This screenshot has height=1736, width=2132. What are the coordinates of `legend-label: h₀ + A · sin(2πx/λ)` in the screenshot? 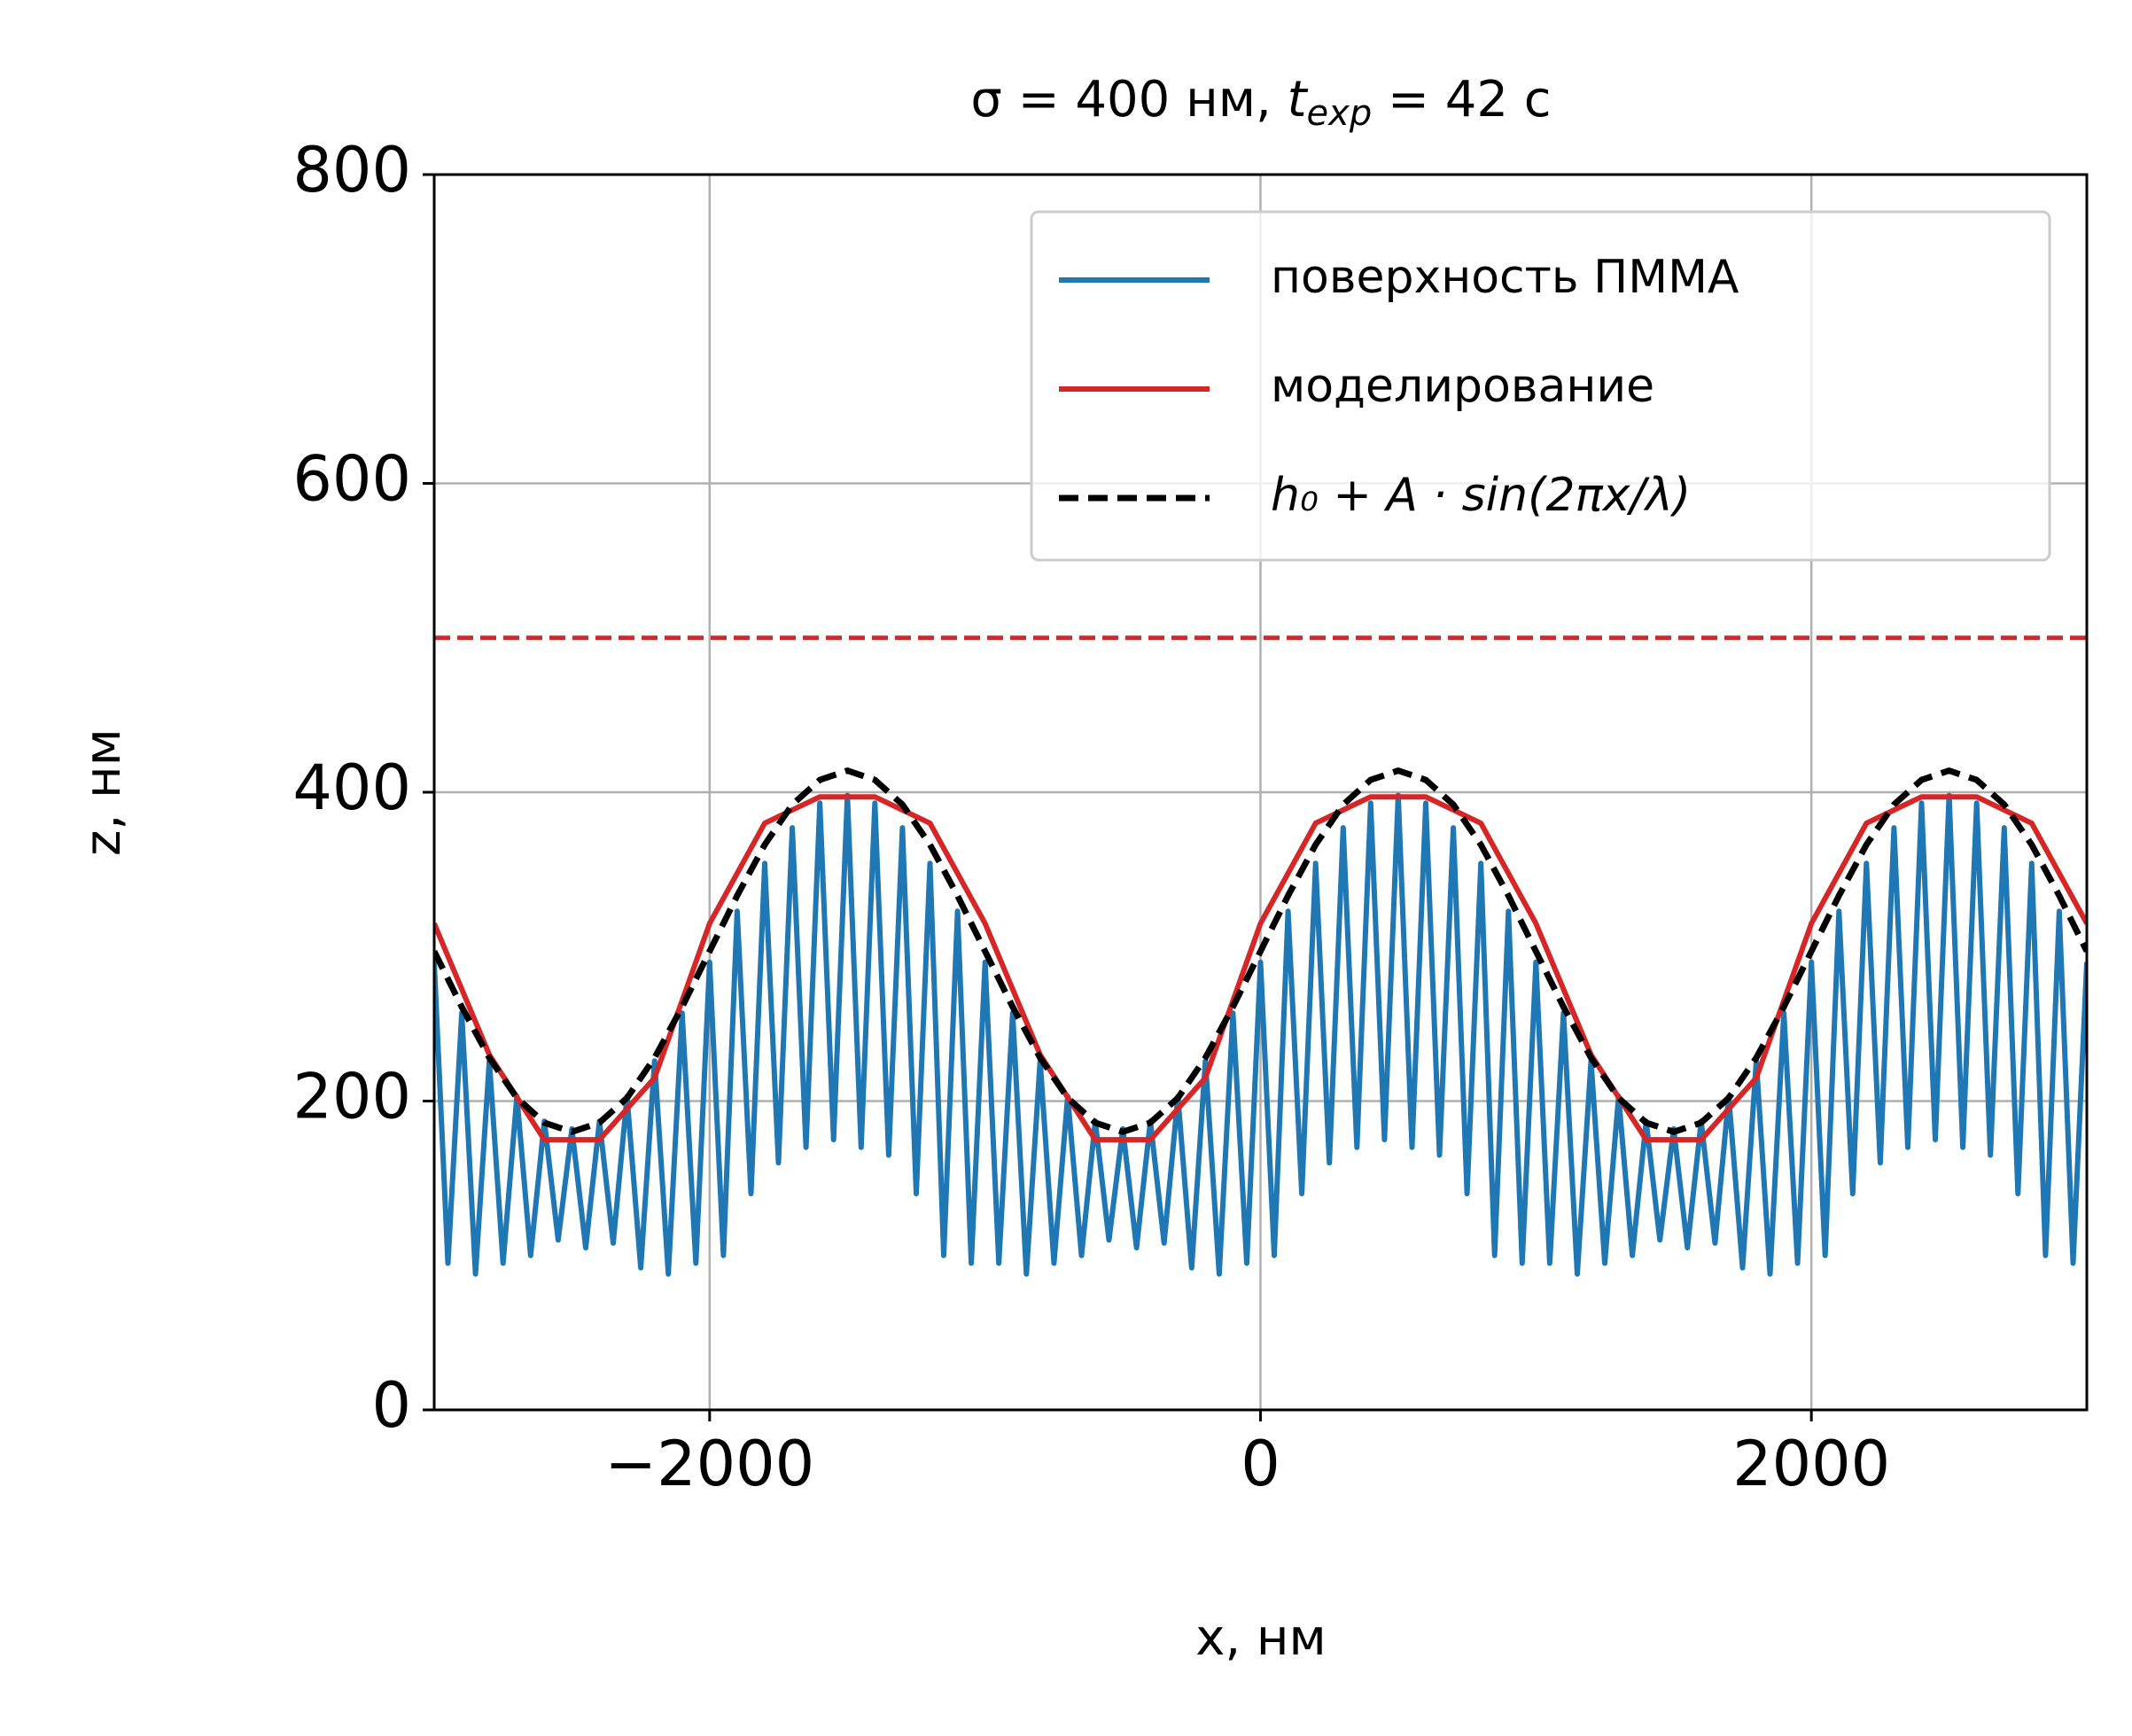 It's located at (1481, 495).